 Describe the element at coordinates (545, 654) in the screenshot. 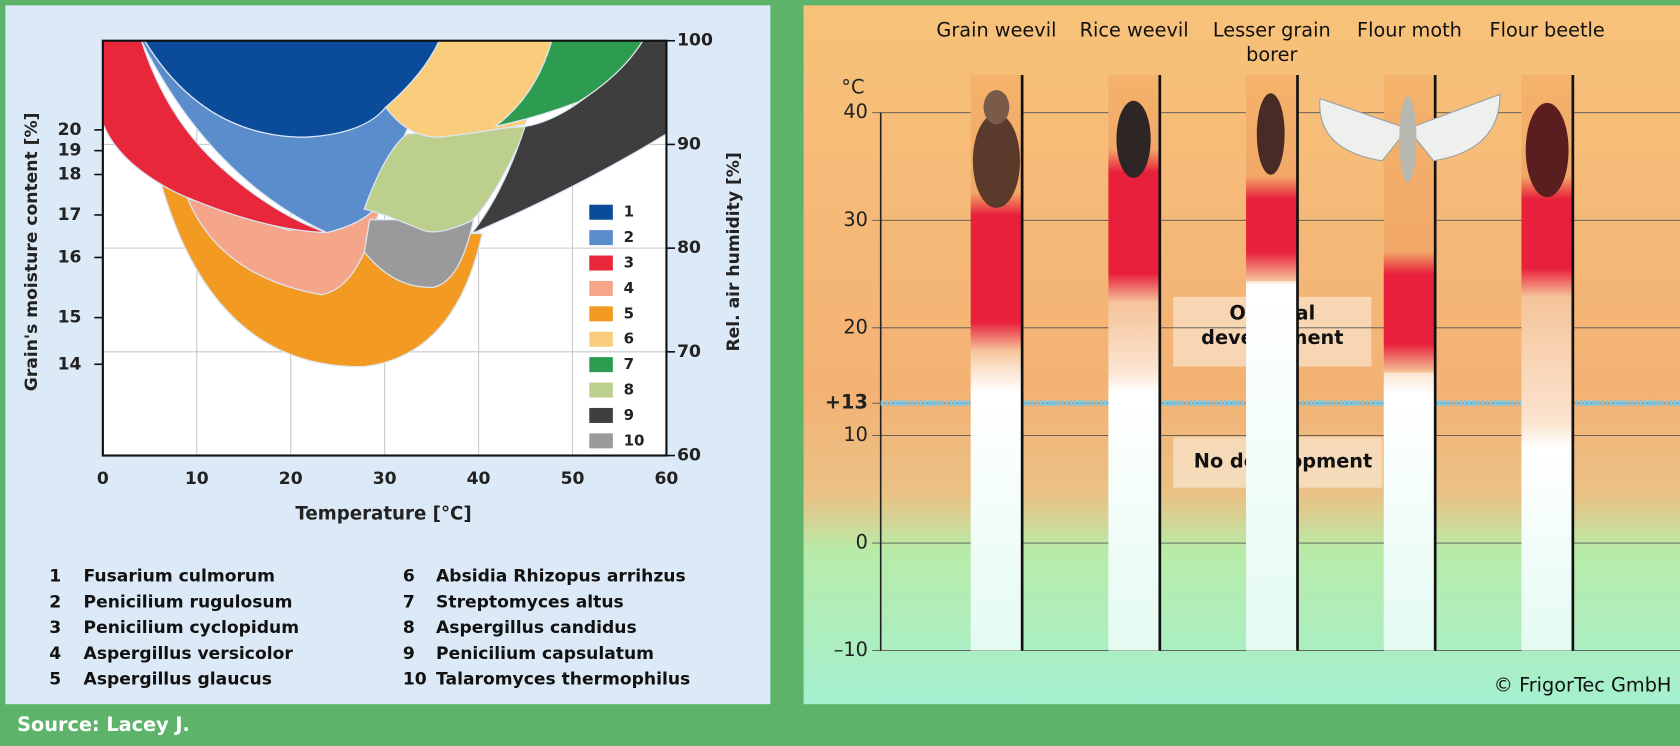

I see `key-name: Penicilium capsulatum` at that location.